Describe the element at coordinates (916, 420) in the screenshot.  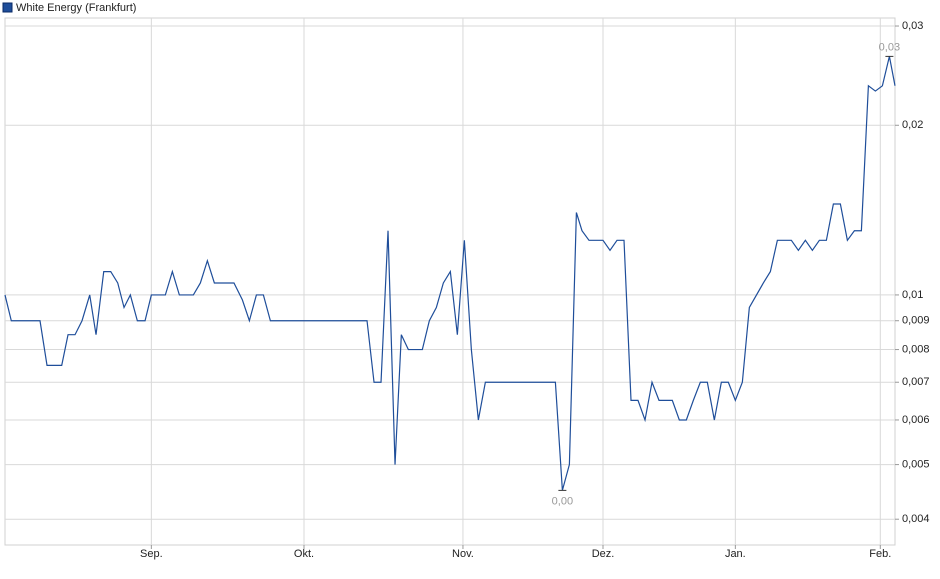
I see `y-tick-label: 0,006` at that location.